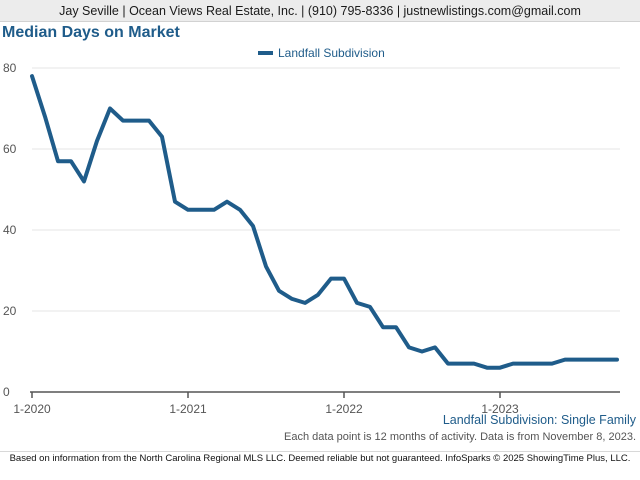 The image size is (640, 480). Describe the element at coordinates (320, 451) in the screenshot. I see `footer-divider` at that location.